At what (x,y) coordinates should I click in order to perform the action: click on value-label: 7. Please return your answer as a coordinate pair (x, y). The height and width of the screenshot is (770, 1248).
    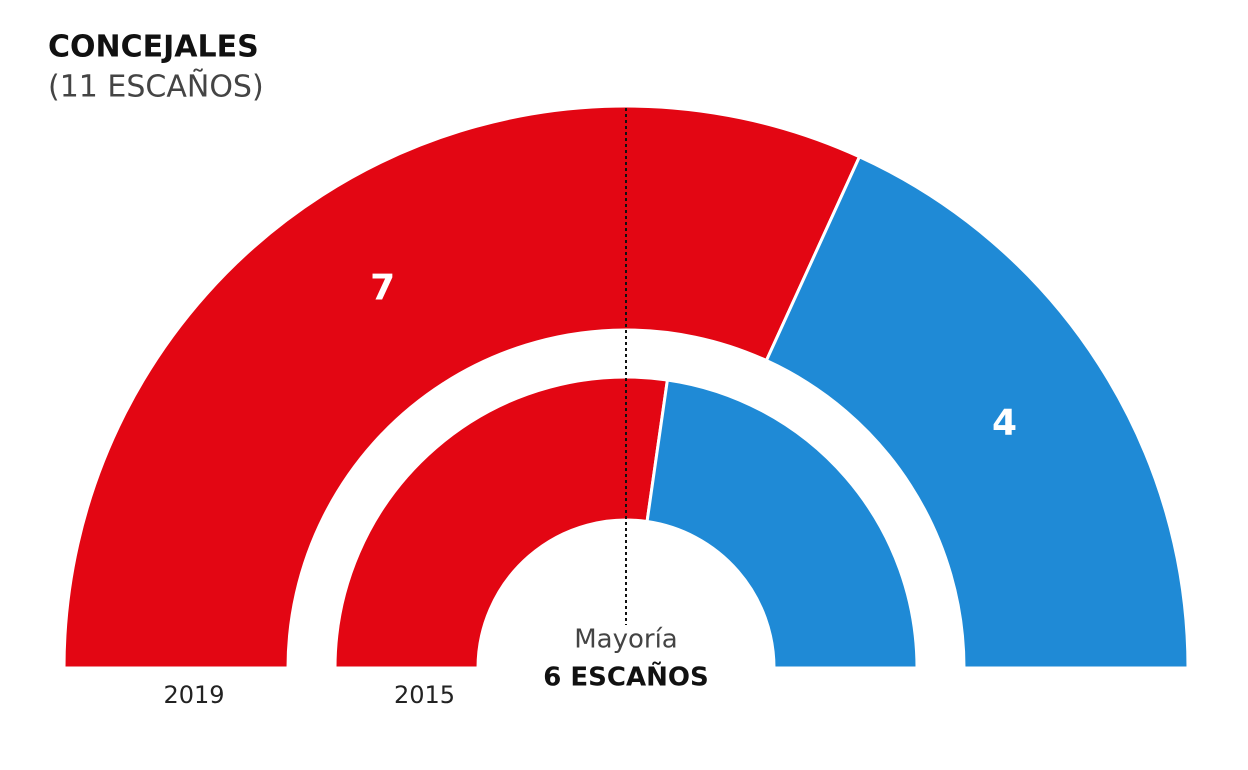
    Looking at the image, I should click on (382, 287).